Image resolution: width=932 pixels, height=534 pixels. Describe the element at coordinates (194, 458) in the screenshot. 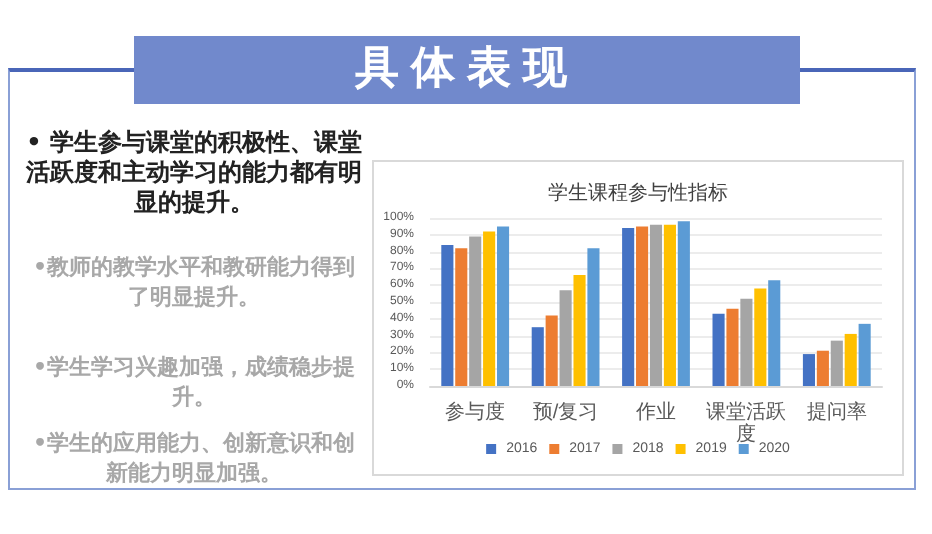

I see `text: •学生的应用能力、创新意识和创新能力明显加强。` at that location.